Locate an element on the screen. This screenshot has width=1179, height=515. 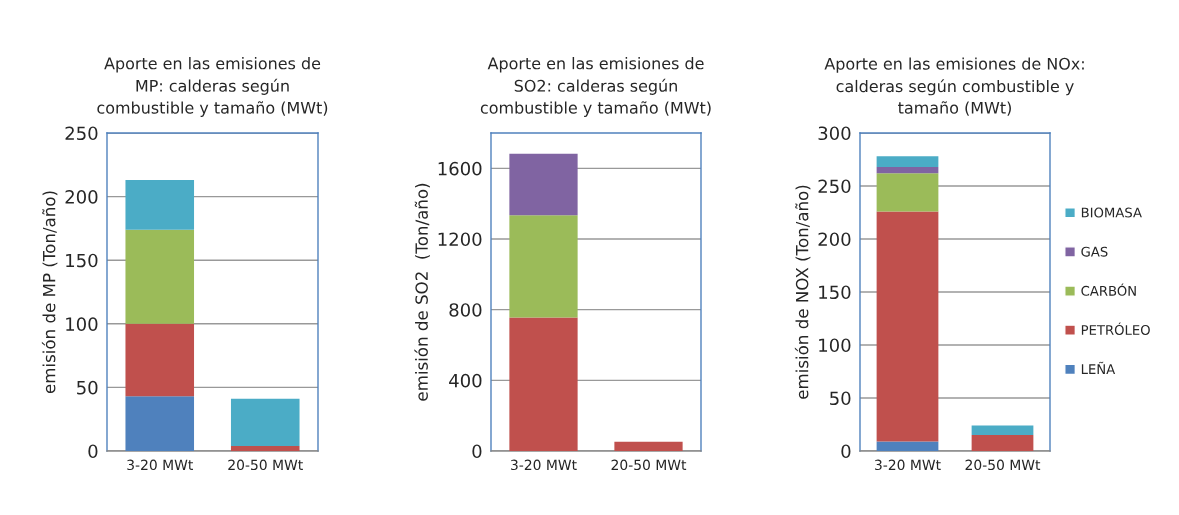
legend-label: PETRÓLEO is located at coordinates (1115, 328).